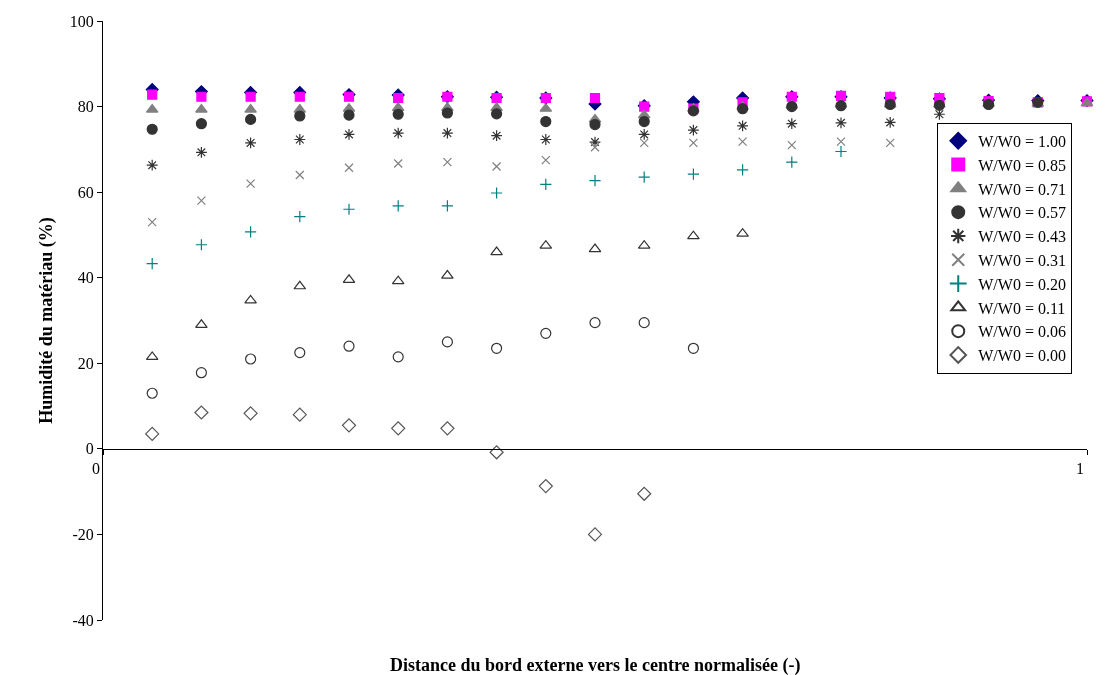 The image size is (1120, 675). What do you see at coordinates (595, 665) in the screenshot?
I see `x-axis-title: Distance du bord externe vers le centre normalisée (-)` at bounding box center [595, 665].